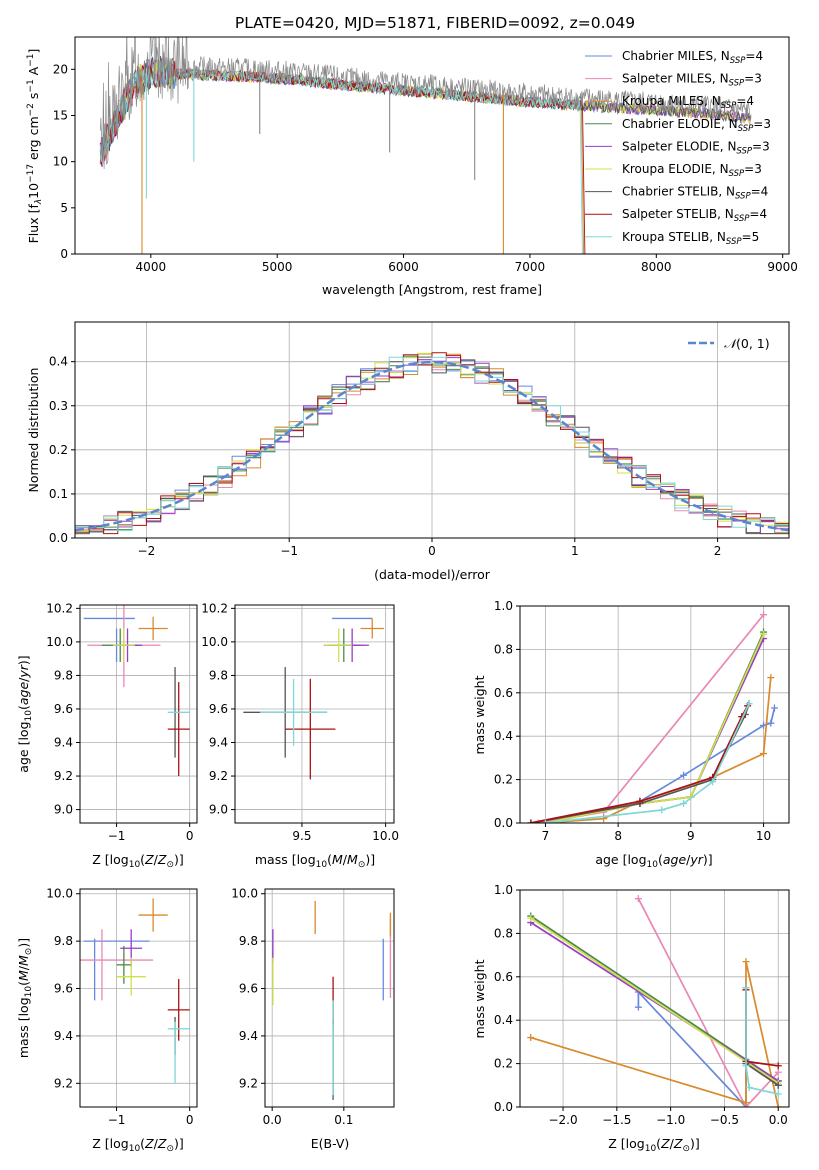 The height and width of the screenshot is (1170, 819). Describe the element at coordinates (339, 645) in the screenshot. I see `errorbar-point-kroupa-elodie` at that location.